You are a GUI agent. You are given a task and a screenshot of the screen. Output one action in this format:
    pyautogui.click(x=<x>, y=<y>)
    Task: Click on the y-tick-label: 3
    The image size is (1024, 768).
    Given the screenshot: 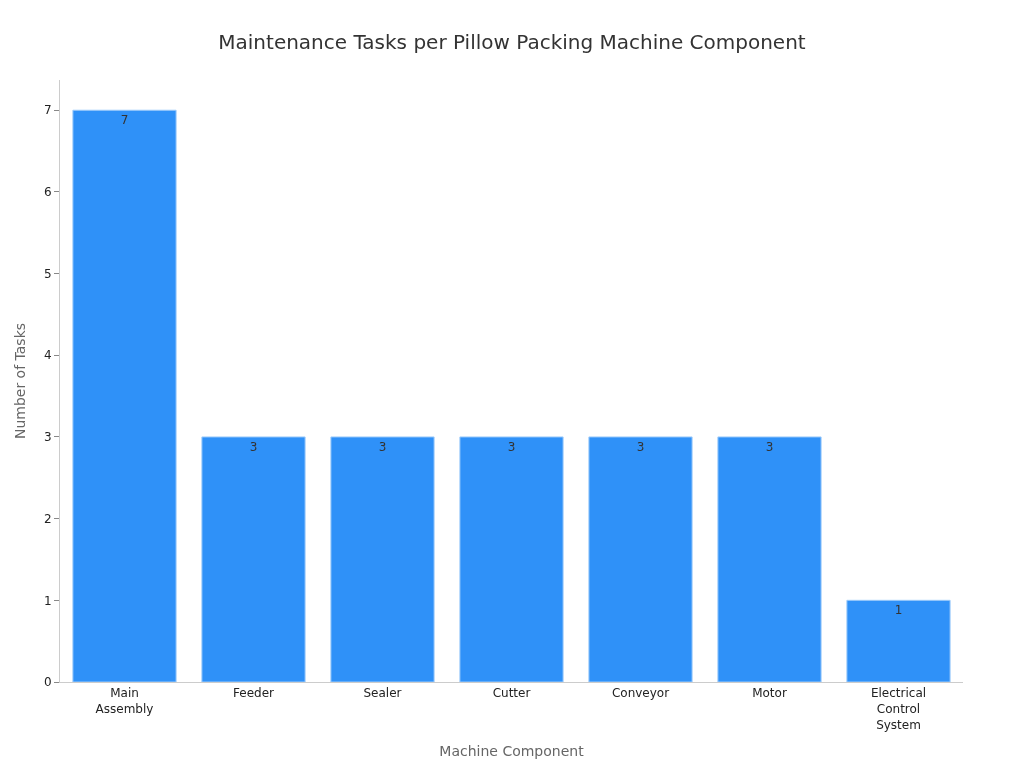 What is the action you would take?
    pyautogui.click(x=47, y=437)
    